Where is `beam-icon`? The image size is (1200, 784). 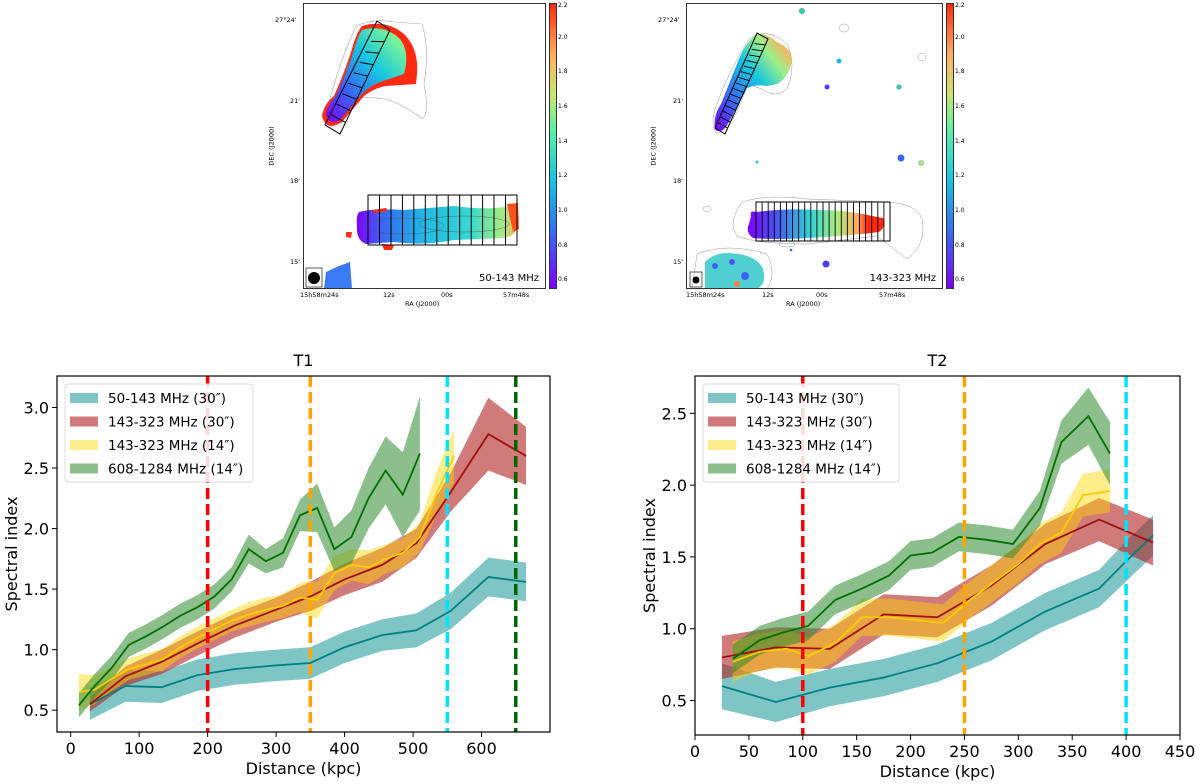 beam-icon is located at coordinates (314, 278).